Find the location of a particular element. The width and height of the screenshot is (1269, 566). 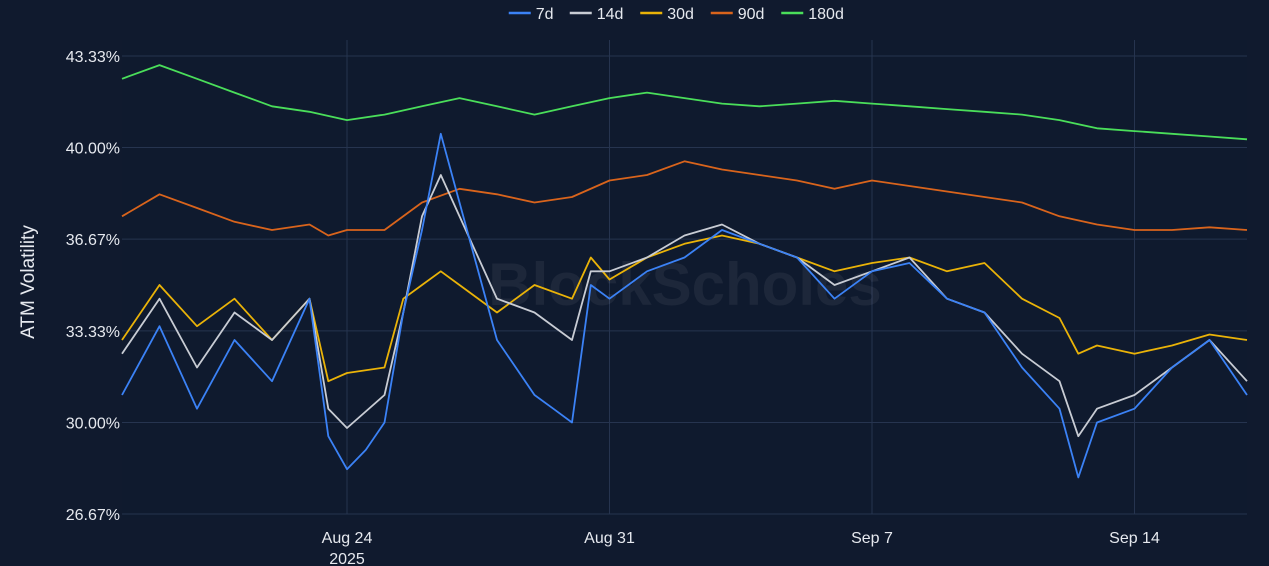

y-tick-label: 33.33% is located at coordinates (93, 332).